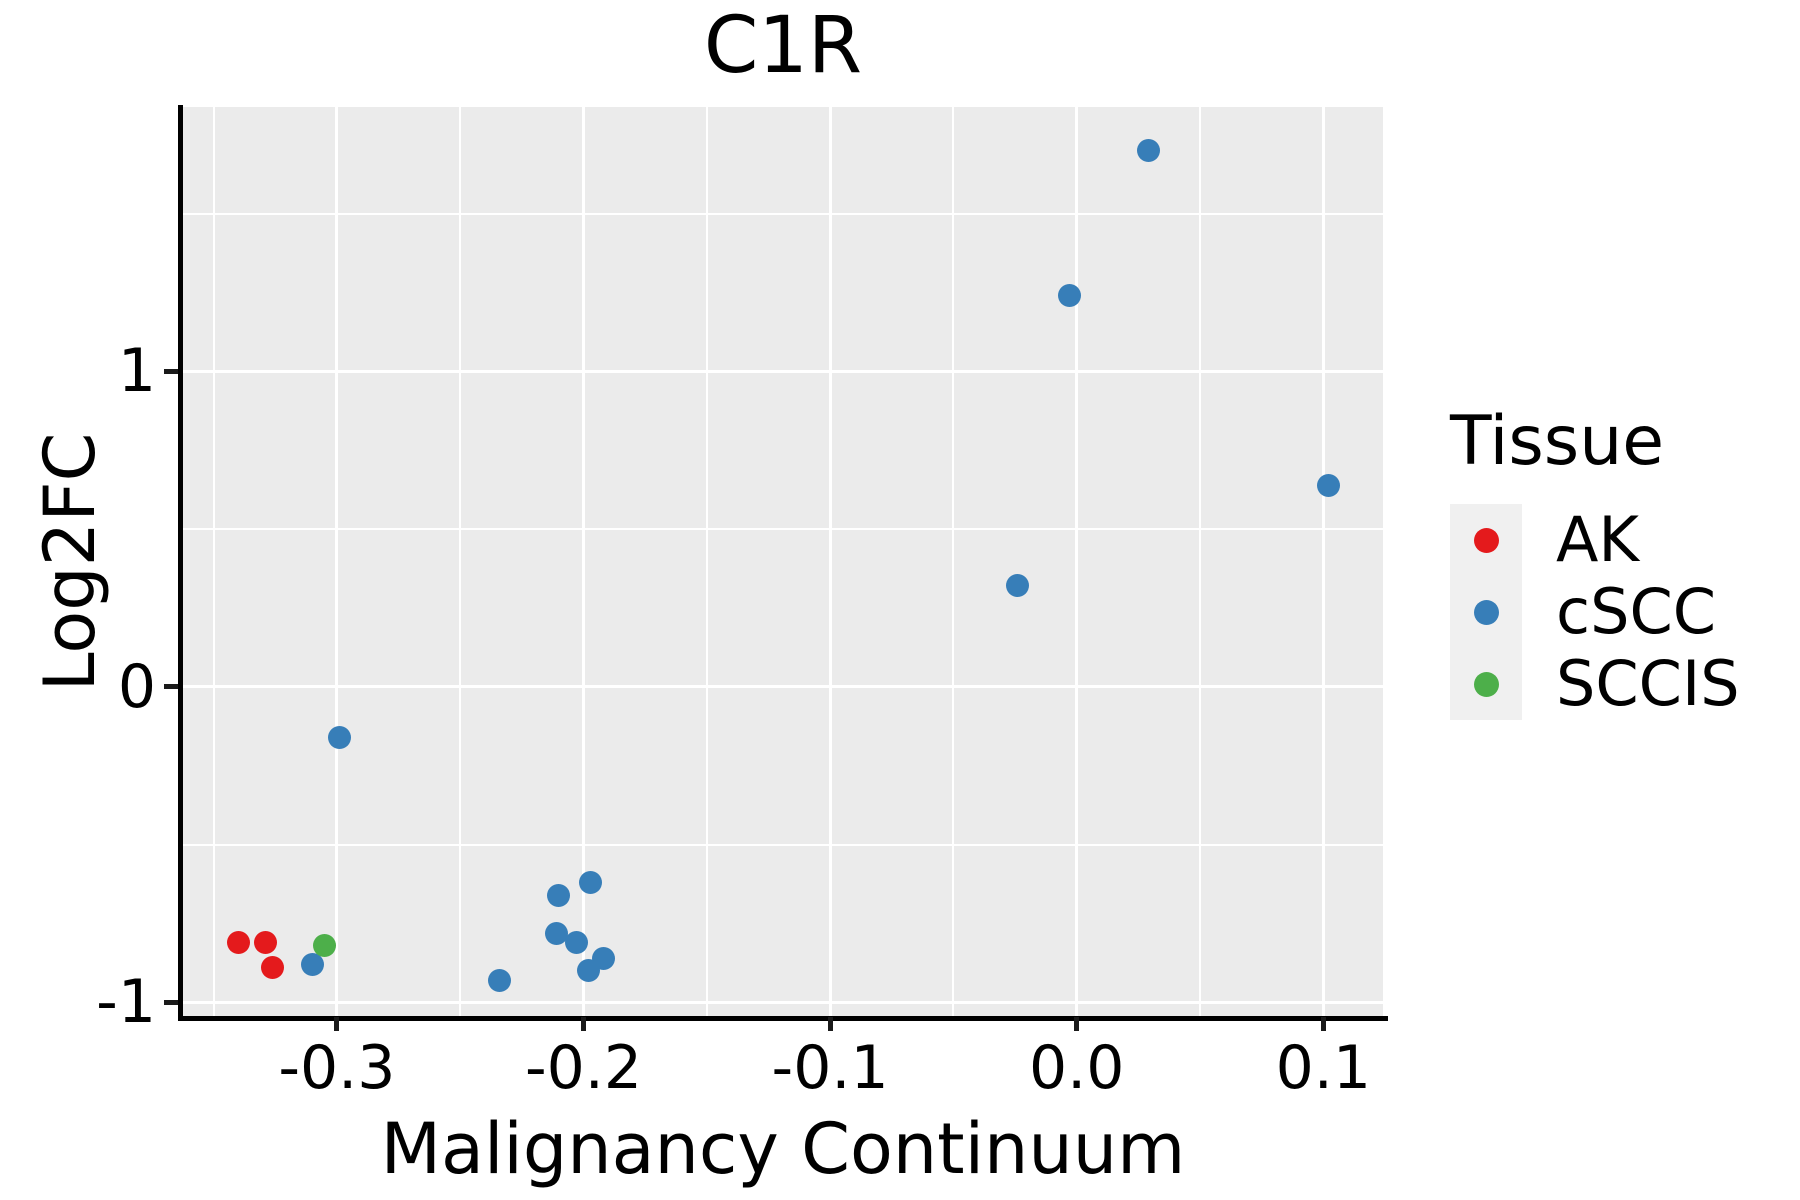  What do you see at coordinates (325, 946) in the screenshot?
I see `data-point-SCCIS` at bounding box center [325, 946].